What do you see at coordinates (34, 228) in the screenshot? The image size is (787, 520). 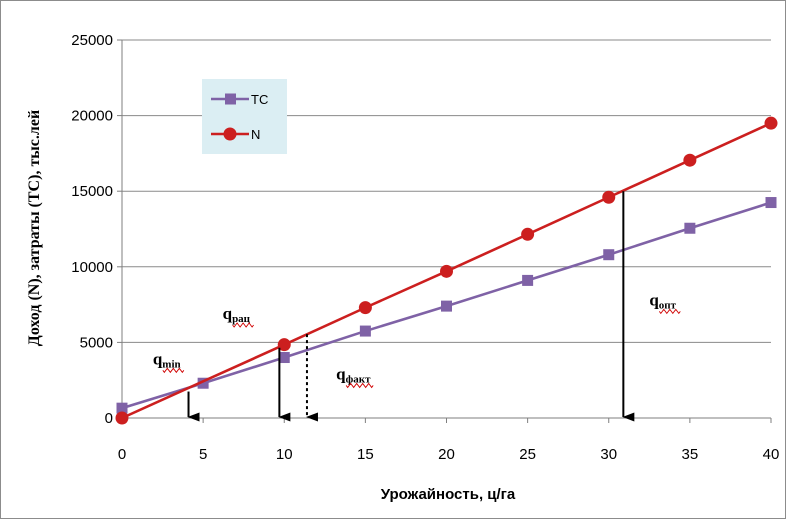 I see `y-axis-title: Доход (N), затраты (ТС), тыс.лей` at bounding box center [34, 228].